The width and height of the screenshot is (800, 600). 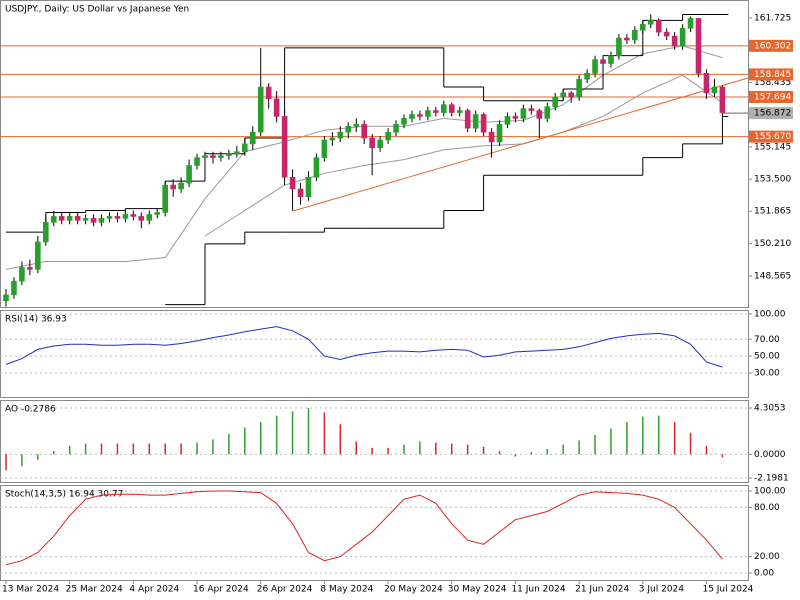 I want to click on y-tick-label: 30.00, so click(x=767, y=373).